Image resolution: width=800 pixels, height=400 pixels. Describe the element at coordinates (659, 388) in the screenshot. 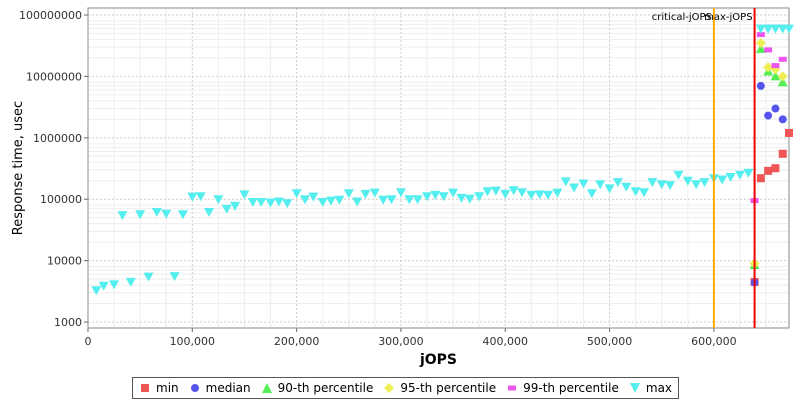

I see `legend-label: max` at that location.